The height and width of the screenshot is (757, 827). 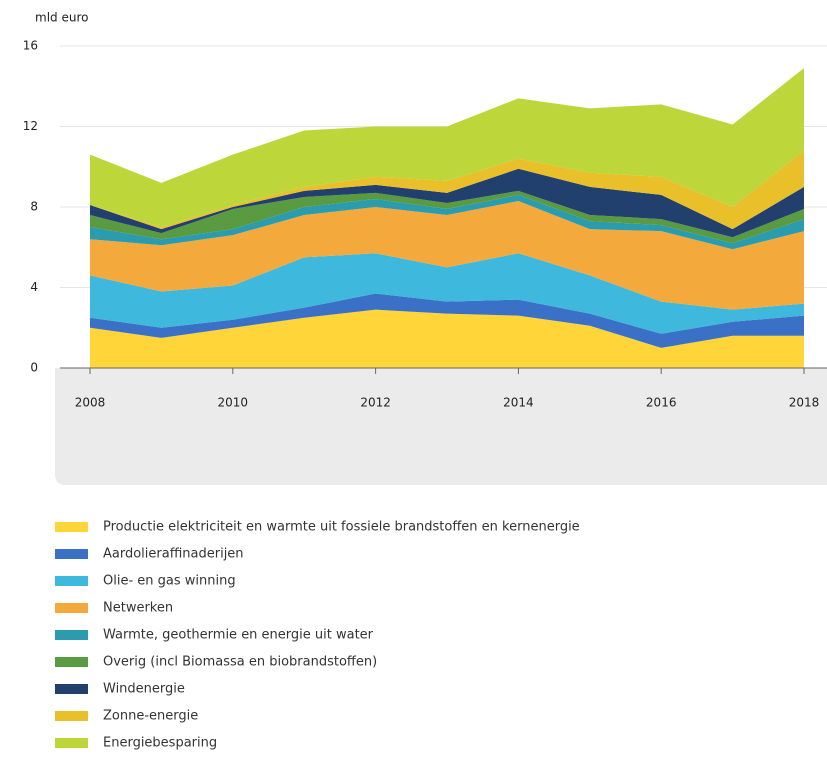 What do you see at coordinates (375, 403) in the screenshot?
I see `x-tick-label: 2012` at bounding box center [375, 403].